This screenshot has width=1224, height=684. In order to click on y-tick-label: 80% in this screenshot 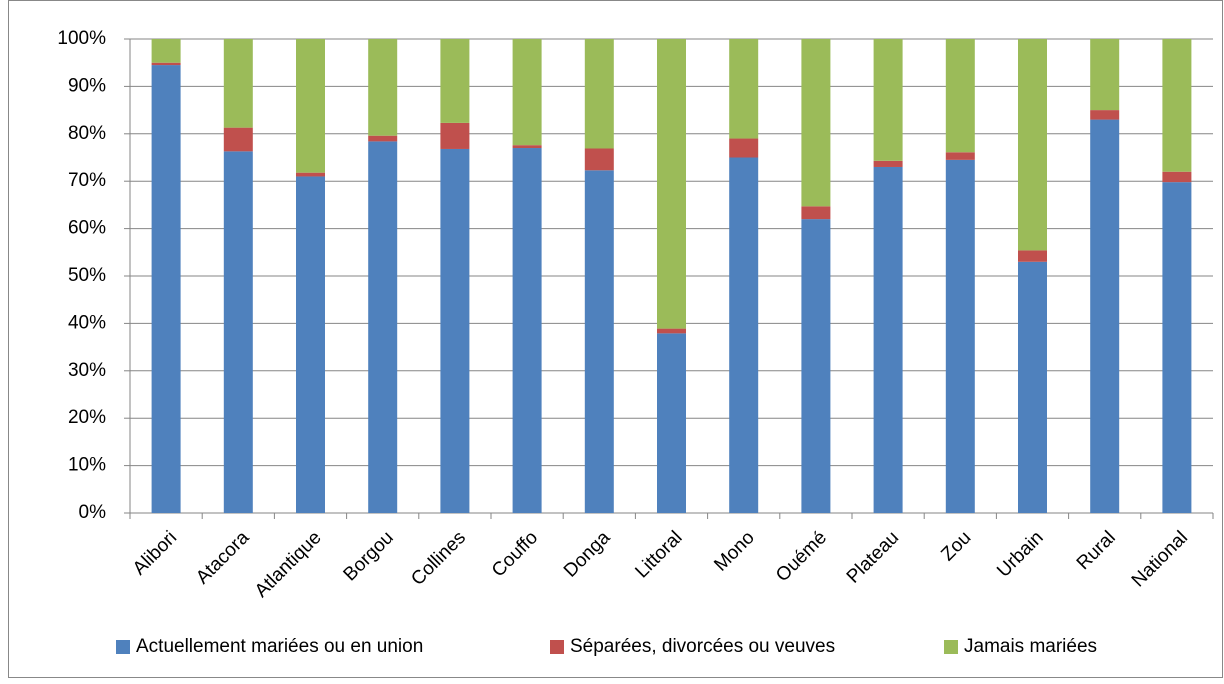, I will do `click(87, 133)`.